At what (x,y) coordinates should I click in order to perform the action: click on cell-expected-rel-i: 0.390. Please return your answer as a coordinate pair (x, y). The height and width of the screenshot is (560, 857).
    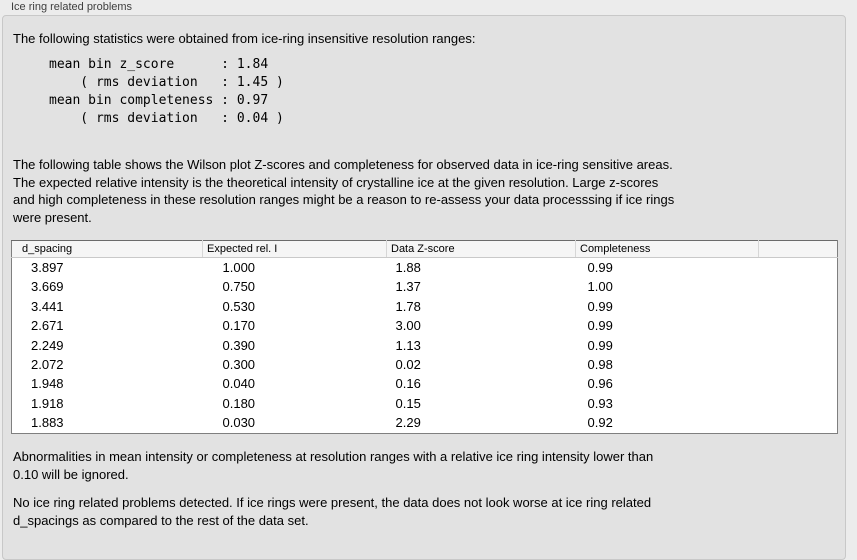
    Looking at the image, I should click on (239, 345).